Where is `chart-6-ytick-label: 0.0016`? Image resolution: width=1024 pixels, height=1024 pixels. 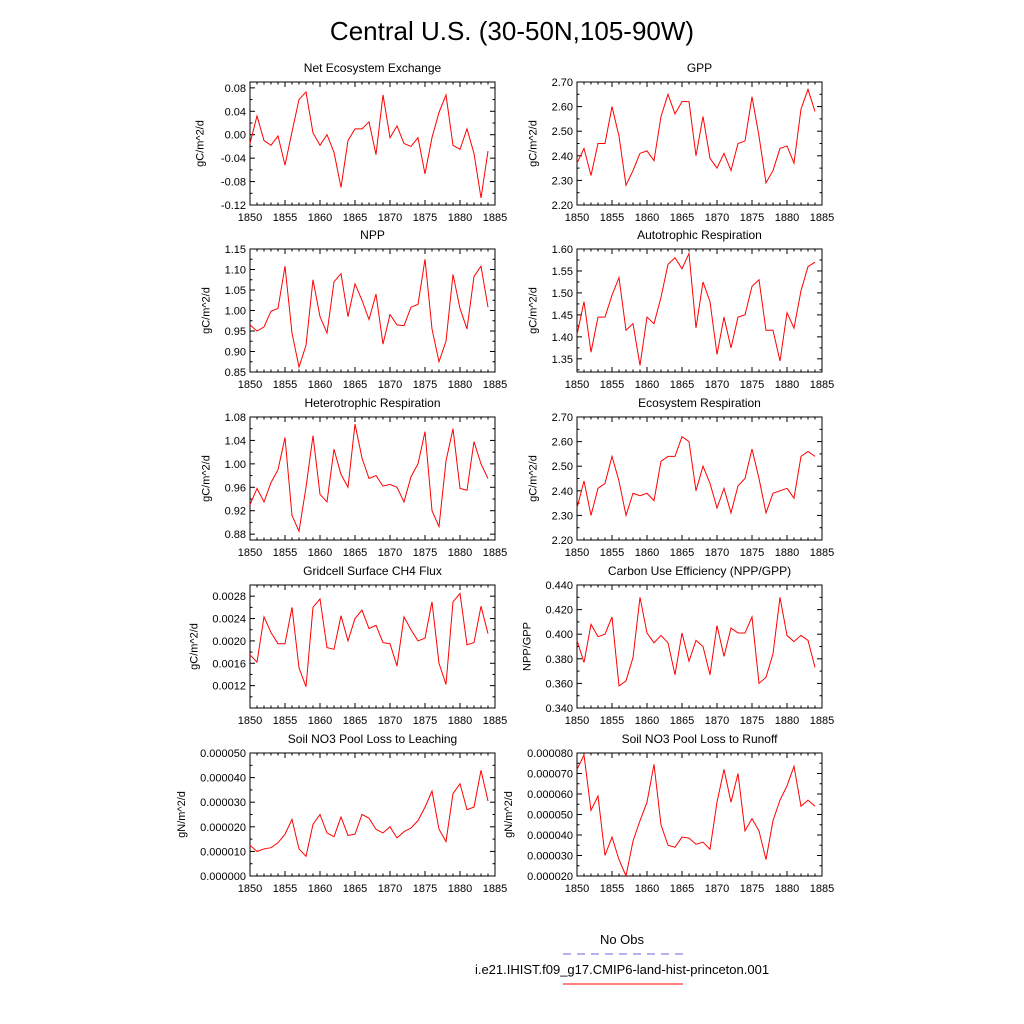
chart-6-ytick-label: 0.0016 is located at coordinates (229, 664).